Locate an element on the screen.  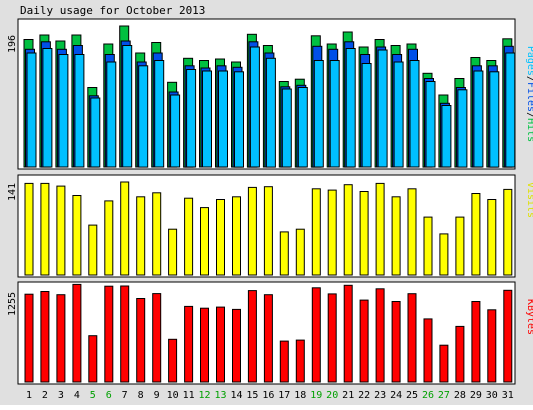
day-label: 18 is located at coordinates (300, 395).